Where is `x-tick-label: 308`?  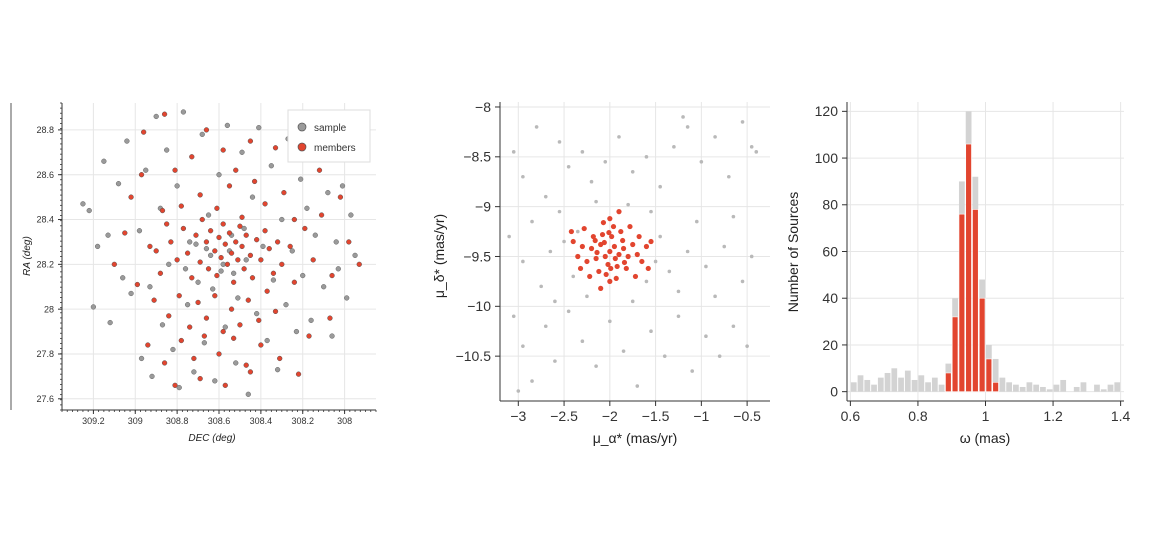
x-tick-label: 308 is located at coordinates (344, 421).